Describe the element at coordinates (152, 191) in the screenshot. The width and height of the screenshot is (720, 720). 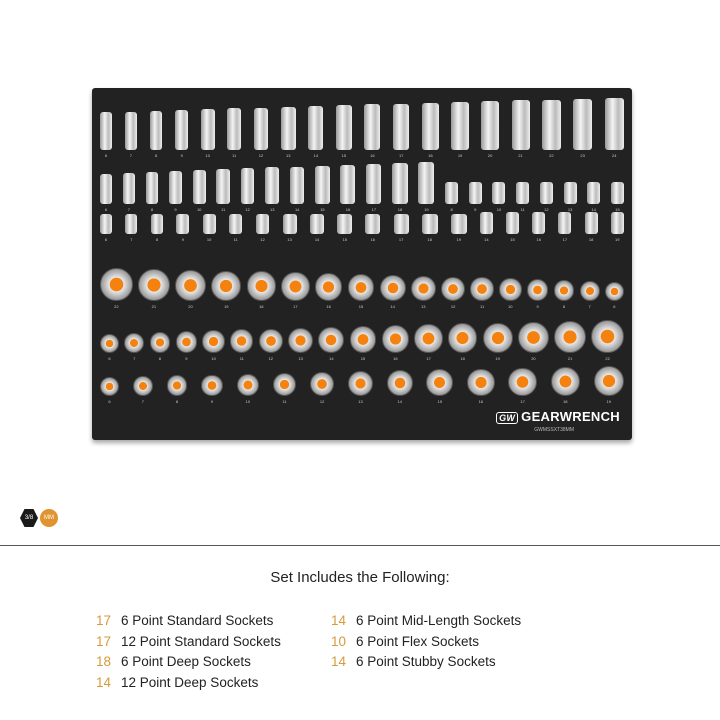
I see `socket: 8` at that location.